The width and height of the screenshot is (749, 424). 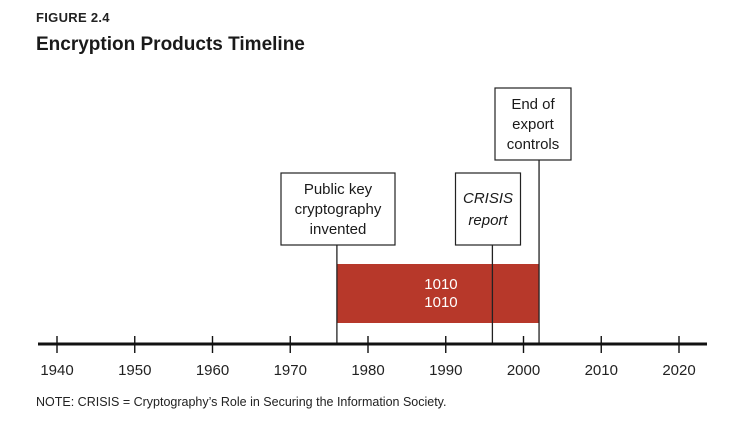 What do you see at coordinates (533, 144) in the screenshot?
I see `event-text-export-controls: controls` at bounding box center [533, 144].